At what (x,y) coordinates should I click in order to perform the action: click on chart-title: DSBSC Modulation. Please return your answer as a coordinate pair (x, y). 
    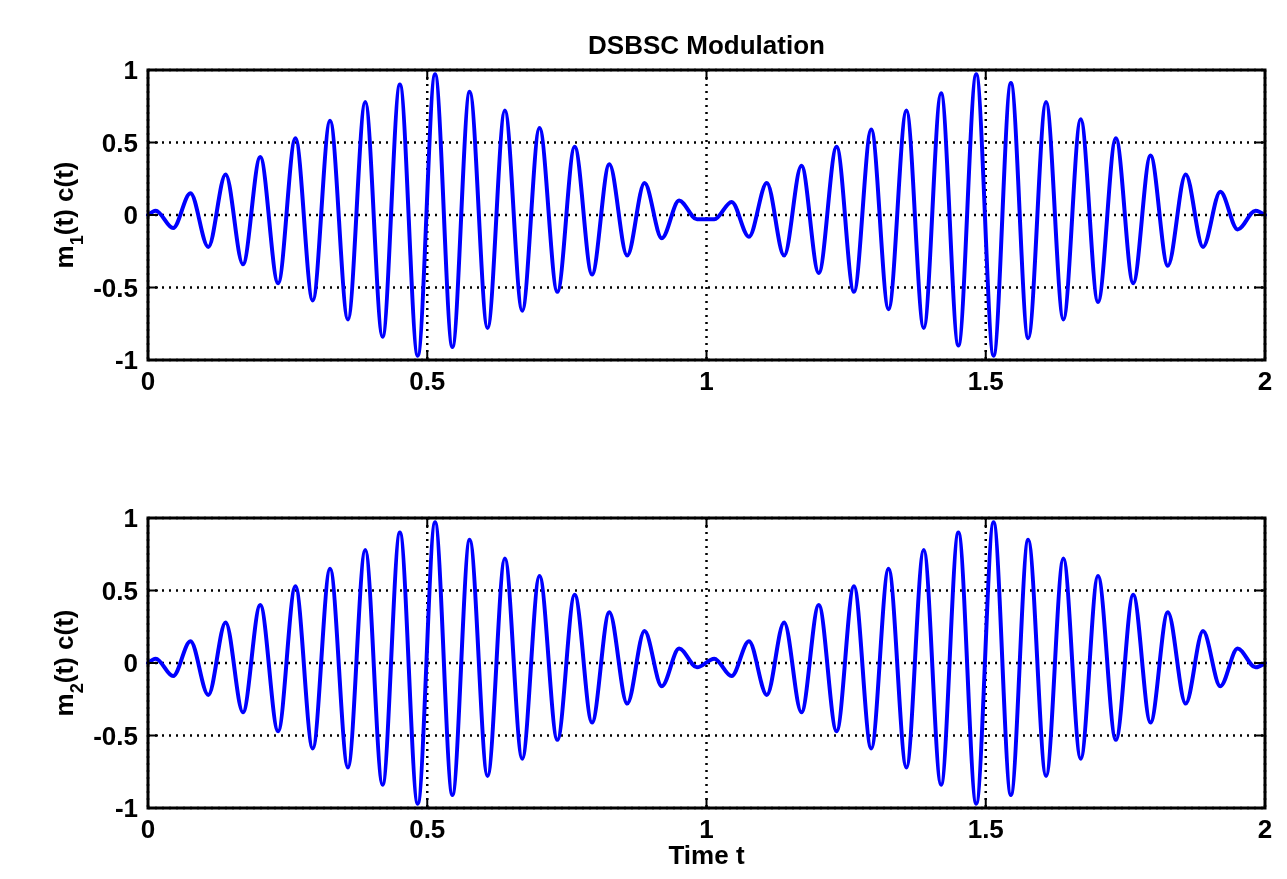
    Looking at the image, I should click on (706, 45).